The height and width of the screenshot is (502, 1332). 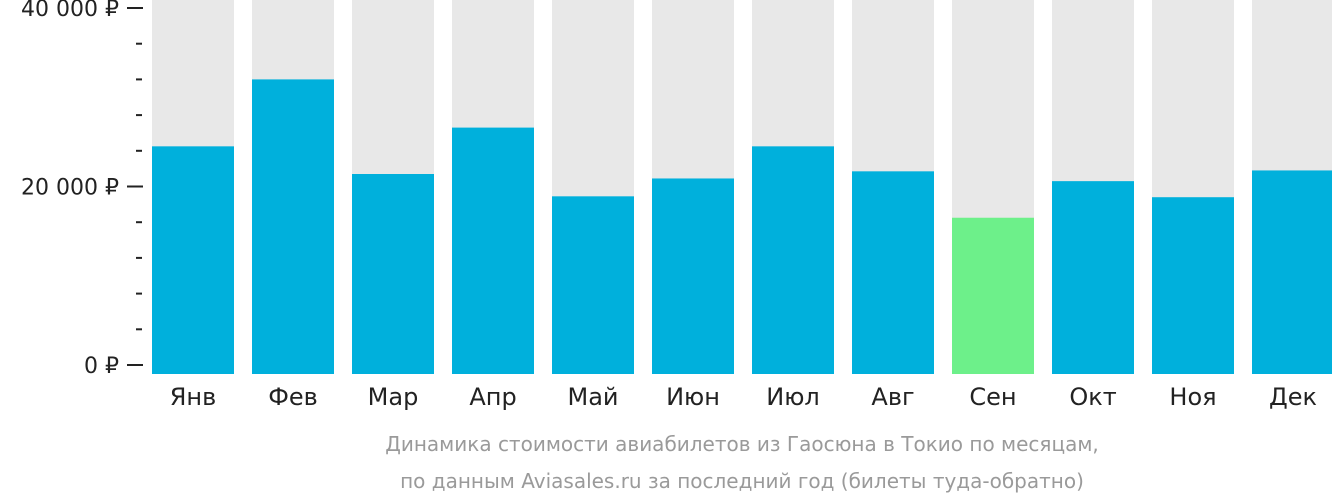 What do you see at coordinates (193, 397) in the screenshot?
I see `x-tick-label: Янв` at bounding box center [193, 397].